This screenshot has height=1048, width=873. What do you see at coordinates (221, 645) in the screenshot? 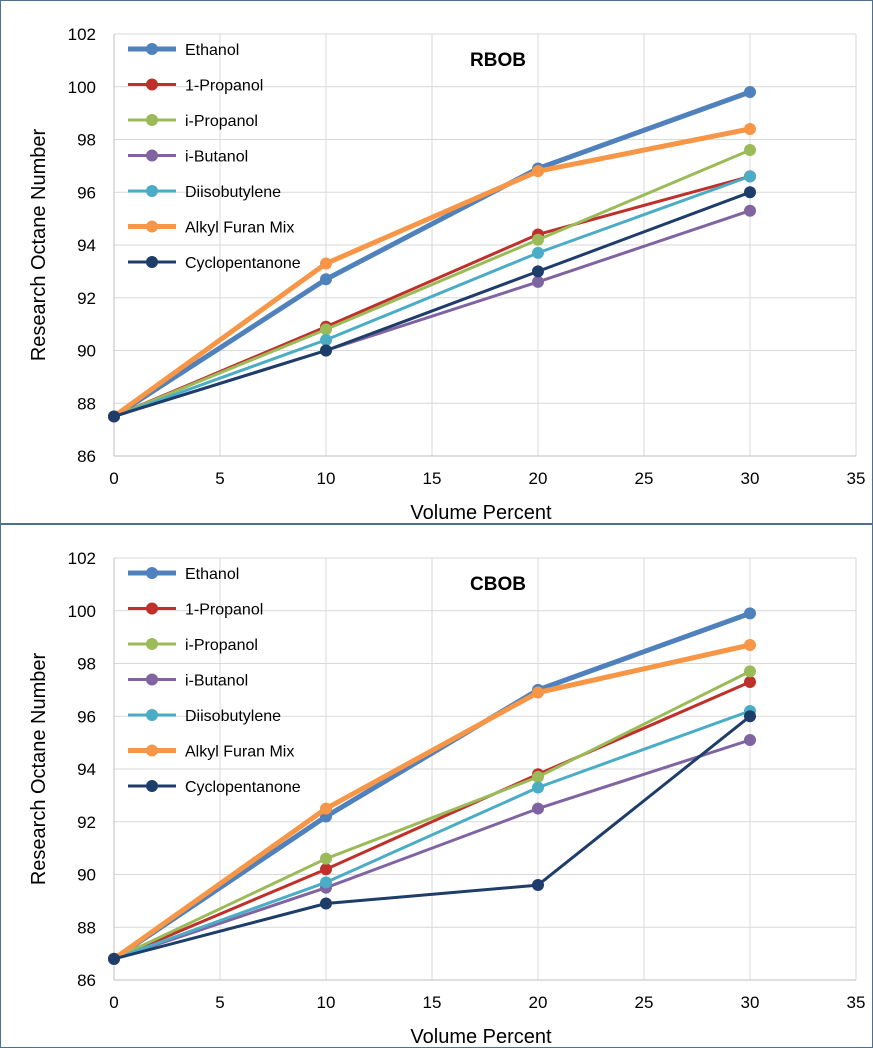
I see `legend-label: i-Propanol` at bounding box center [221, 645].